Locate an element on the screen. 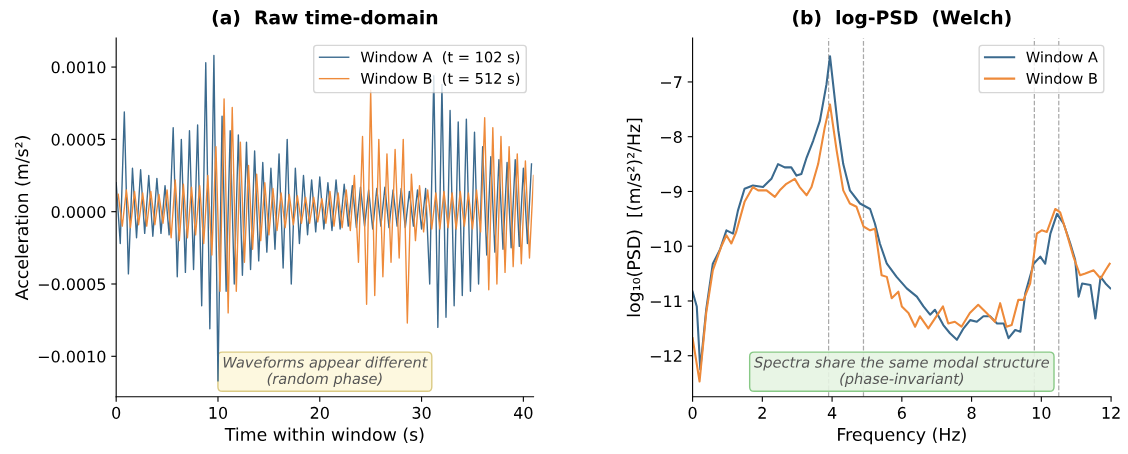 This screenshot has width=1128, height=454. chart-title: (b) log-PSD (Welch) is located at coordinates (902, 19).